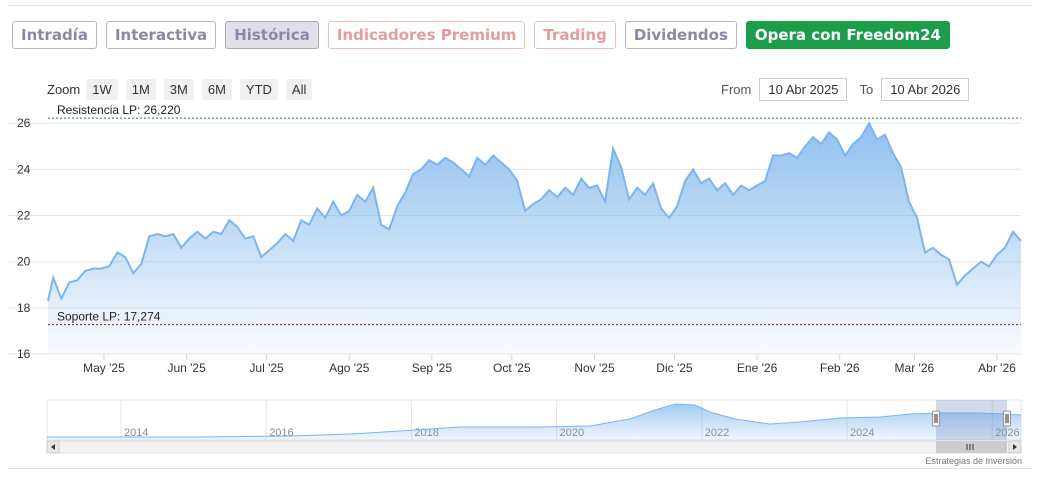  Describe the element at coordinates (299, 89) in the screenshot. I see `zoom-all-button: All` at that location.